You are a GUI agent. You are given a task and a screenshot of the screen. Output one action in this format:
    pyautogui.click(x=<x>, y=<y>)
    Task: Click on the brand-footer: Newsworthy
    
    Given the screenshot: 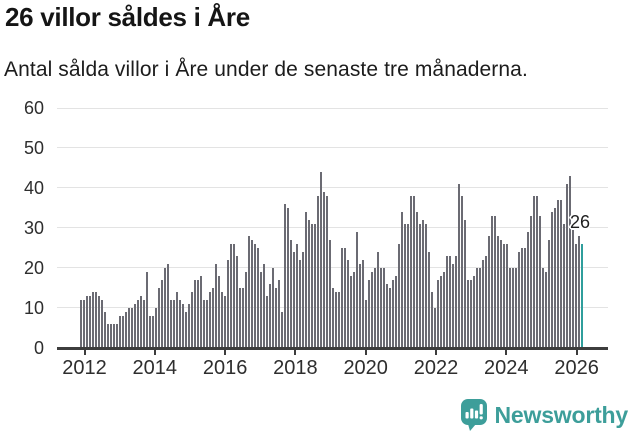 What is the action you would take?
    pyautogui.click(x=544, y=415)
    